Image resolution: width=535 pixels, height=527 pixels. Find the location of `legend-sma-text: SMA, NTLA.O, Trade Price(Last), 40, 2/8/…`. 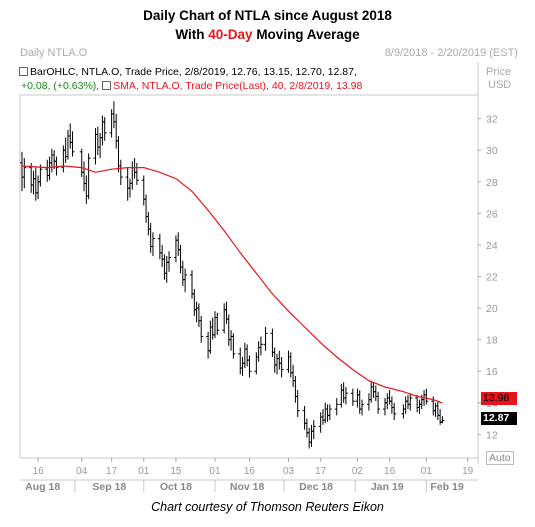

legend-sma-text: SMA, NTLA.O, Trade Price(Last), 40, 2/8/… is located at coordinates (238, 86).